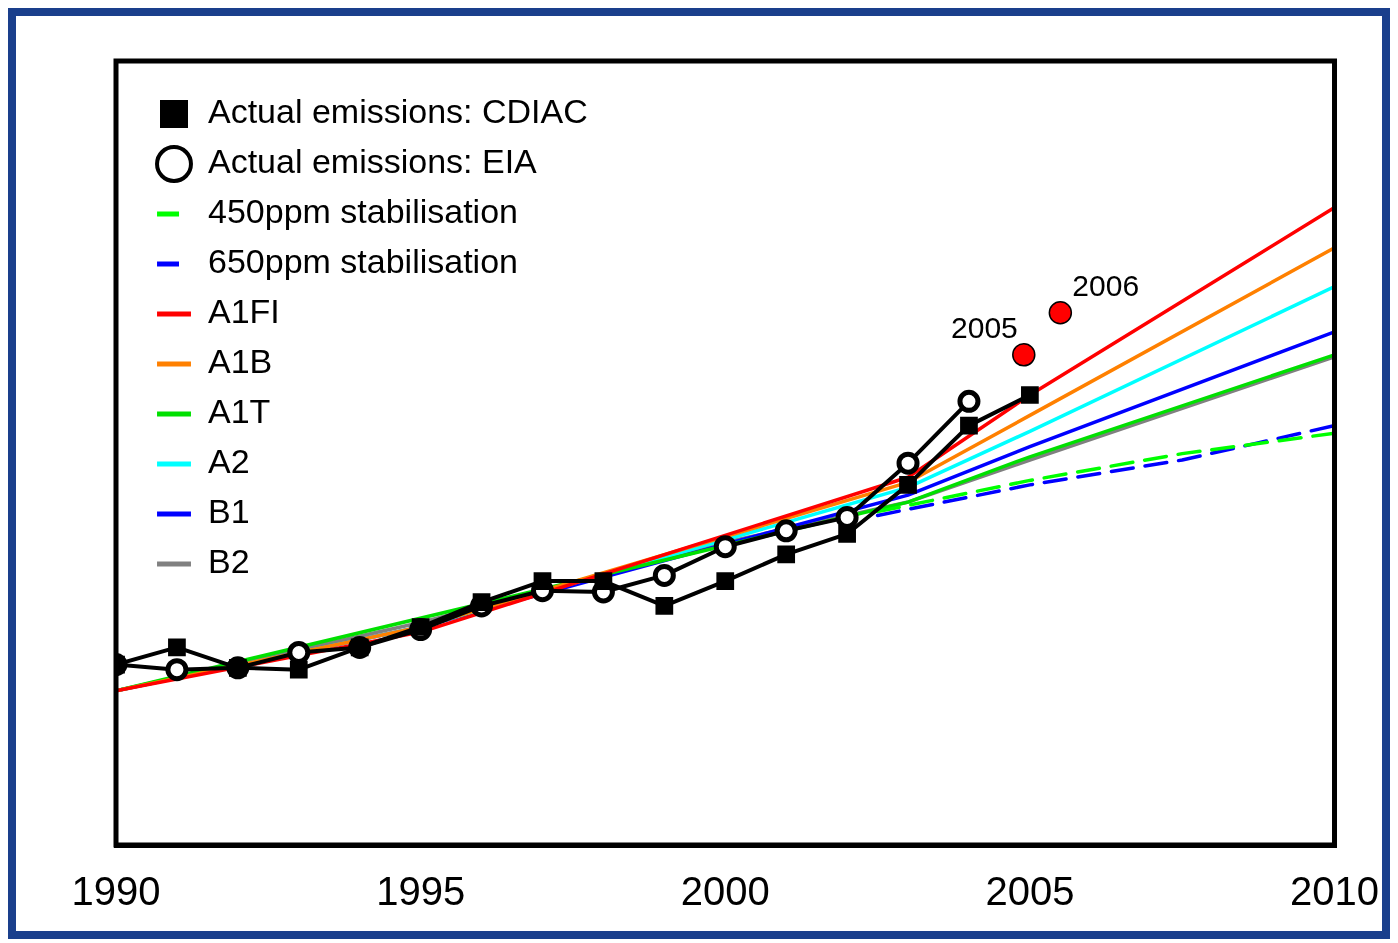  I want to click on legend-label: 450ppm stabilisation, so click(363, 211).